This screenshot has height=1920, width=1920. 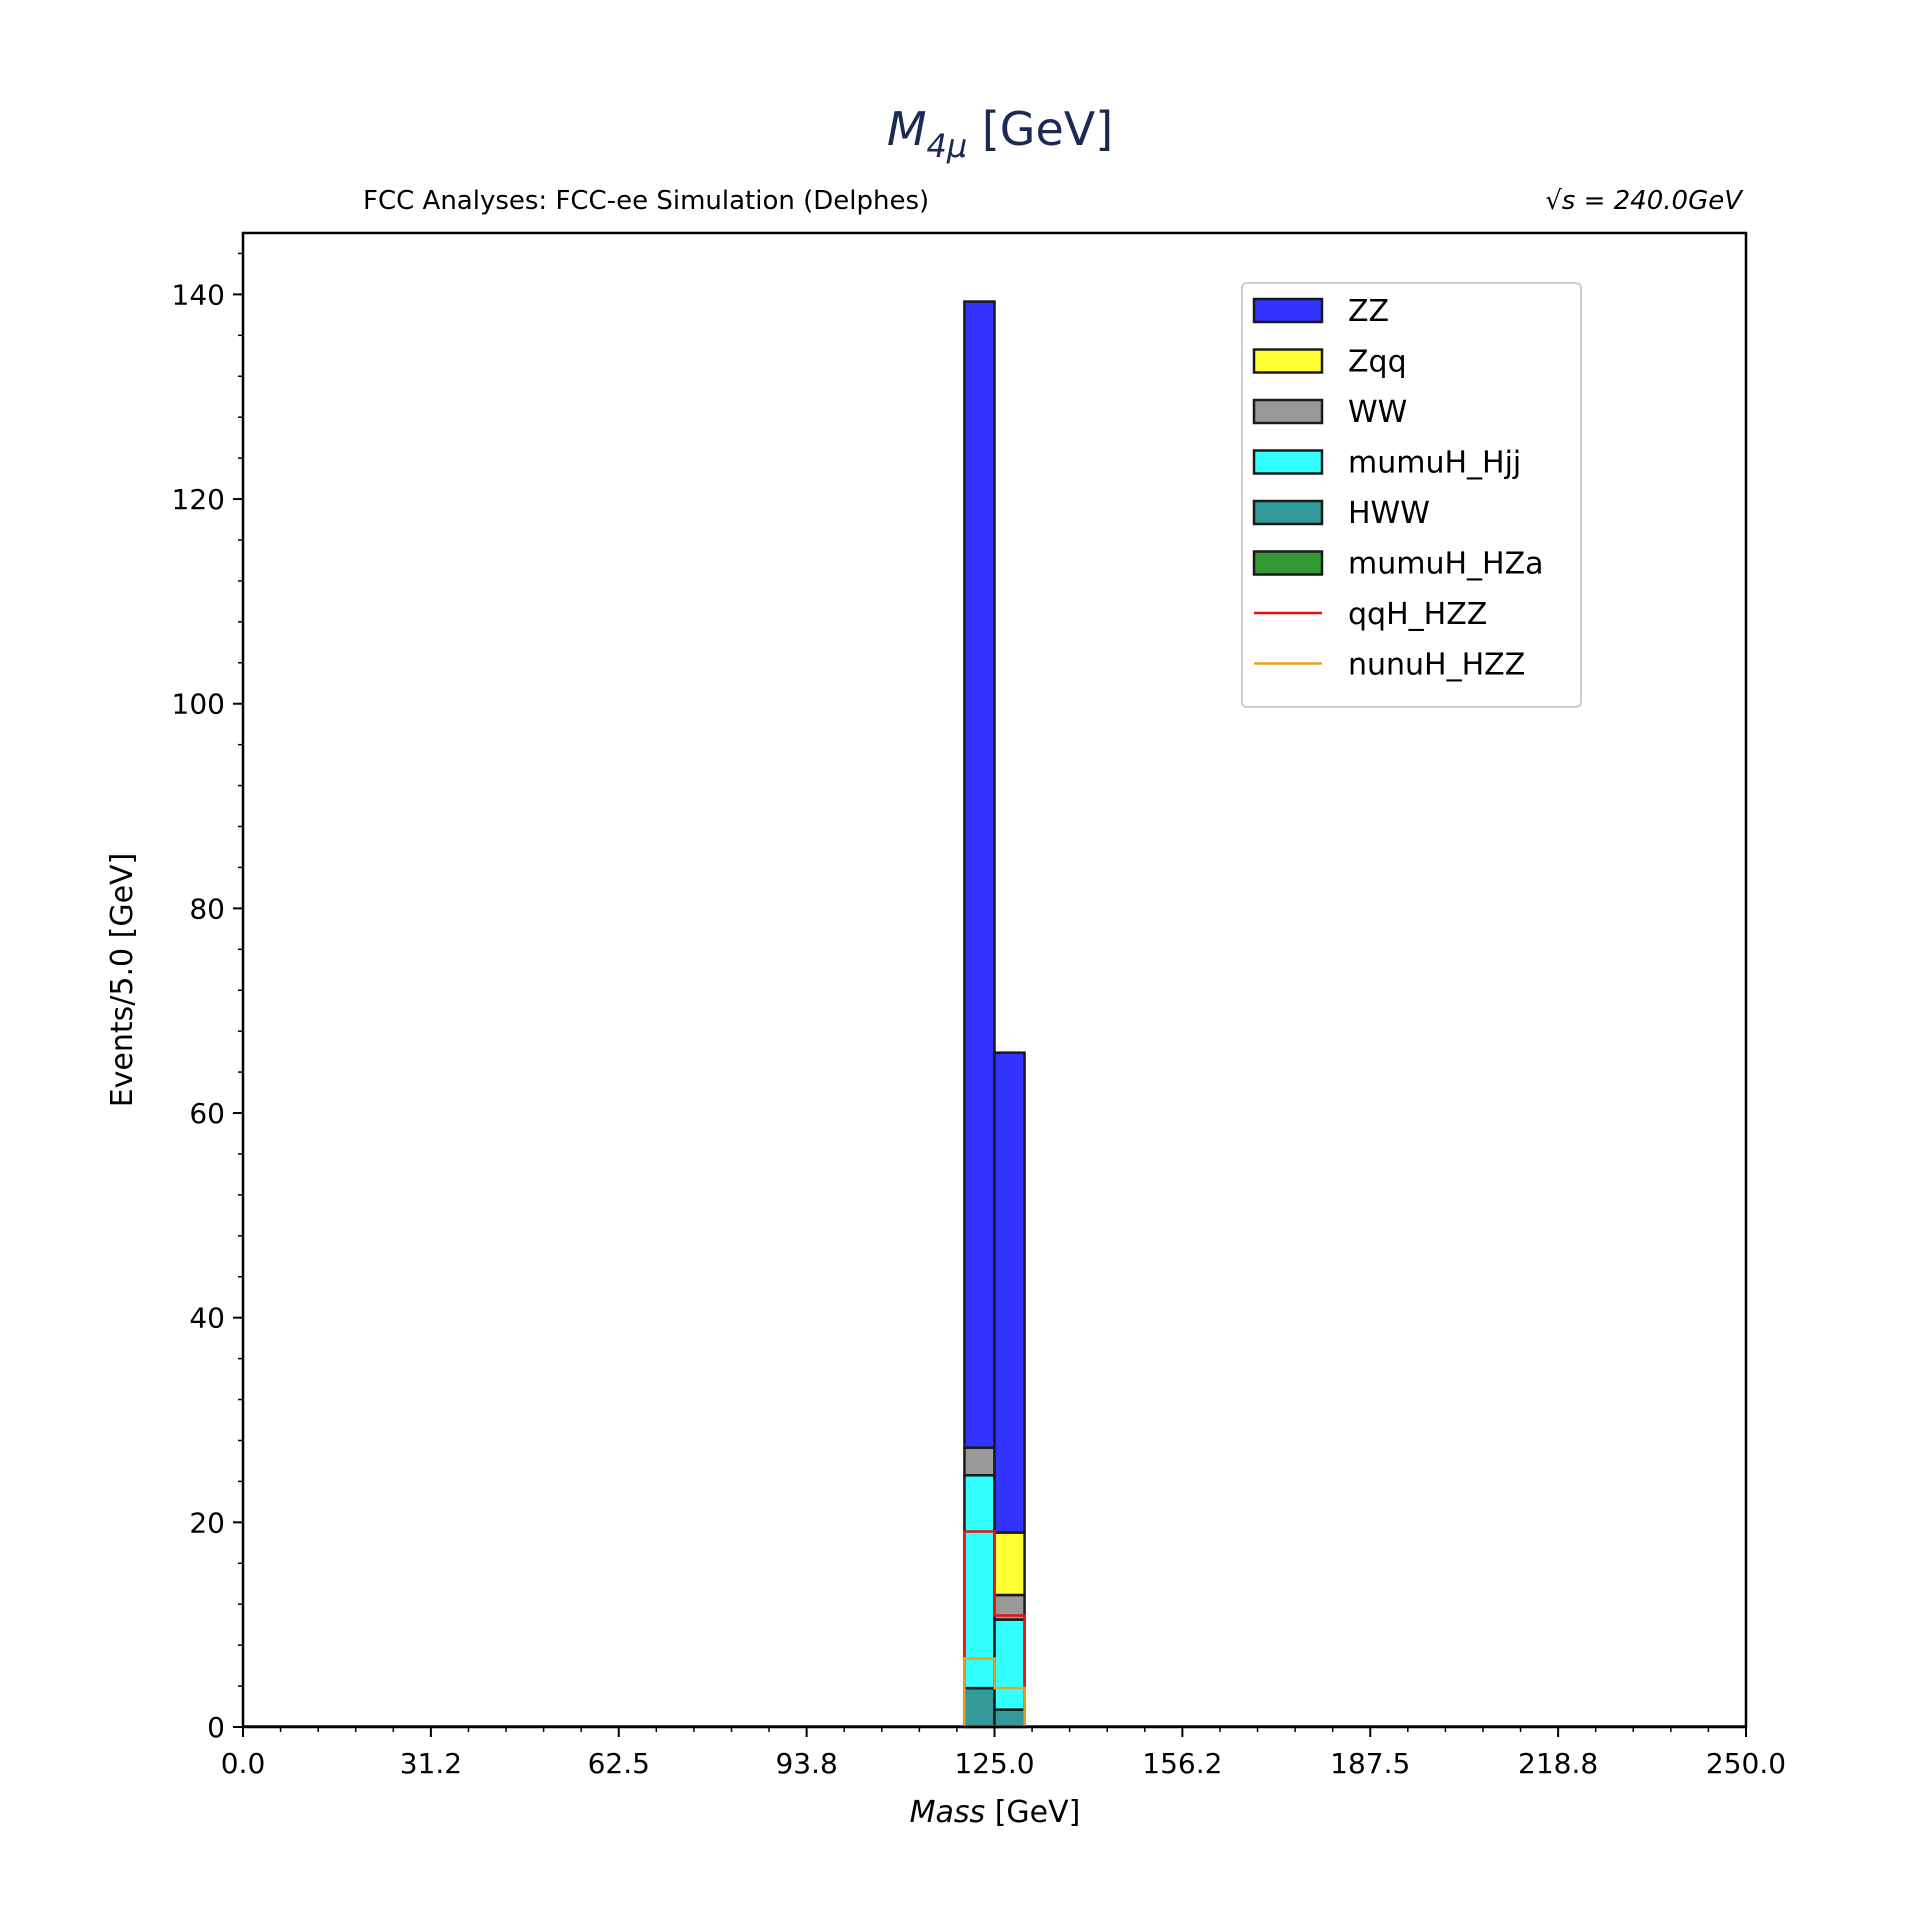 What do you see at coordinates (1746, 1763) in the screenshot?
I see `x-tick-label: 250.0` at bounding box center [1746, 1763].